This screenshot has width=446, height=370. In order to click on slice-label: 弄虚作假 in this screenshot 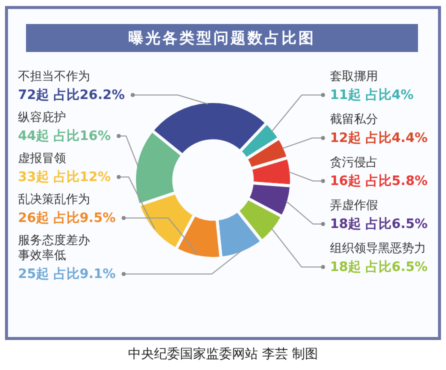, I will do `click(354, 205)`.